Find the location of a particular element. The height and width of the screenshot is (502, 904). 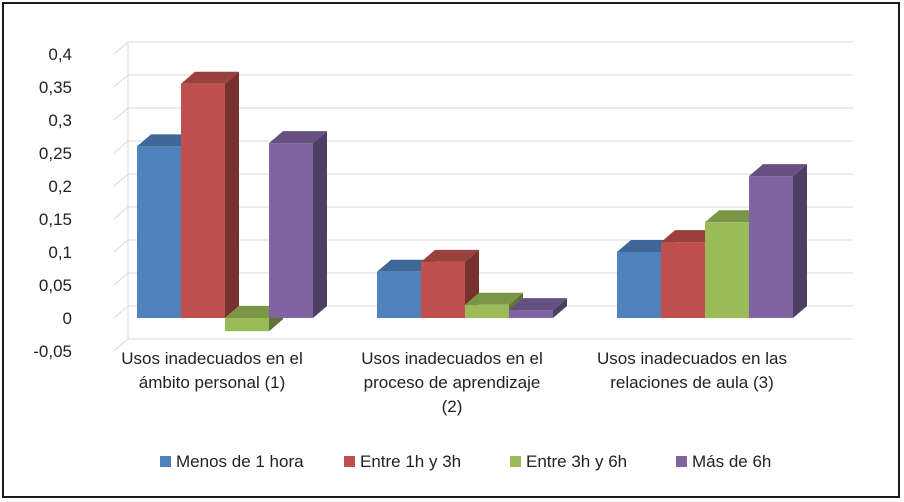

legend-label: Entre 3h y 6h is located at coordinates (576, 461).